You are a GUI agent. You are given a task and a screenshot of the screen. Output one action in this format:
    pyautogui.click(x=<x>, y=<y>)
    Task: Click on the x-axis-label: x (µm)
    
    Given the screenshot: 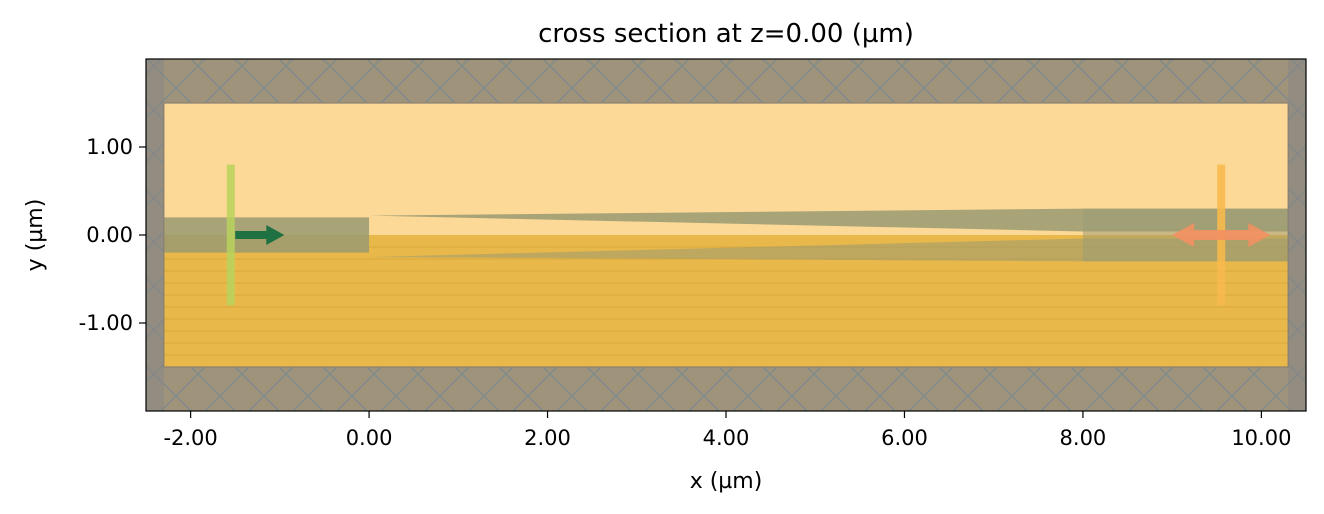 What is the action you would take?
    pyautogui.click(x=726, y=481)
    